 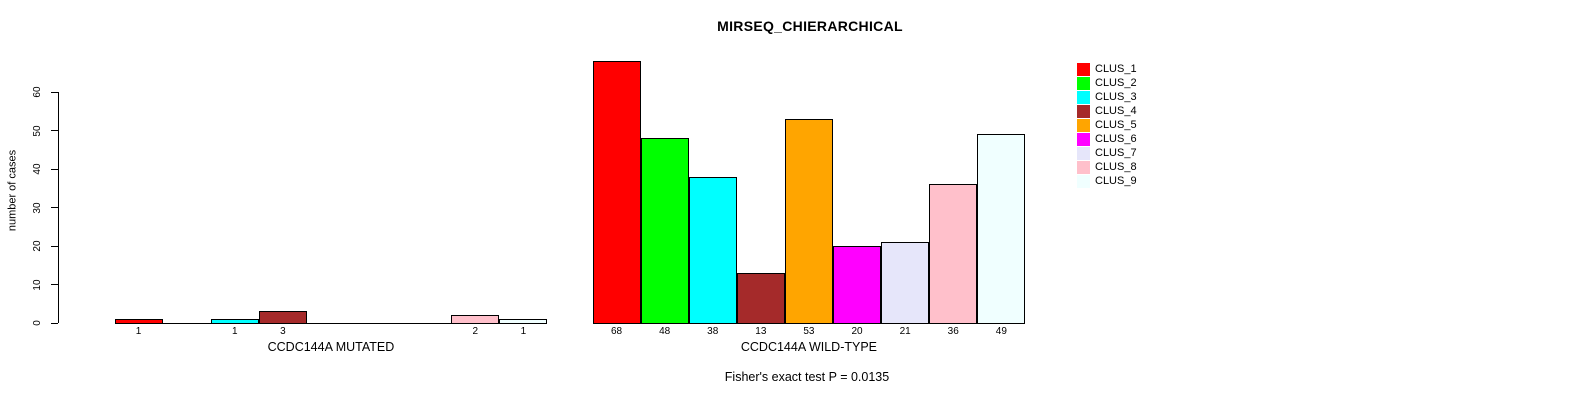 I want to click on y-axis-line, so click(x=58, y=207).